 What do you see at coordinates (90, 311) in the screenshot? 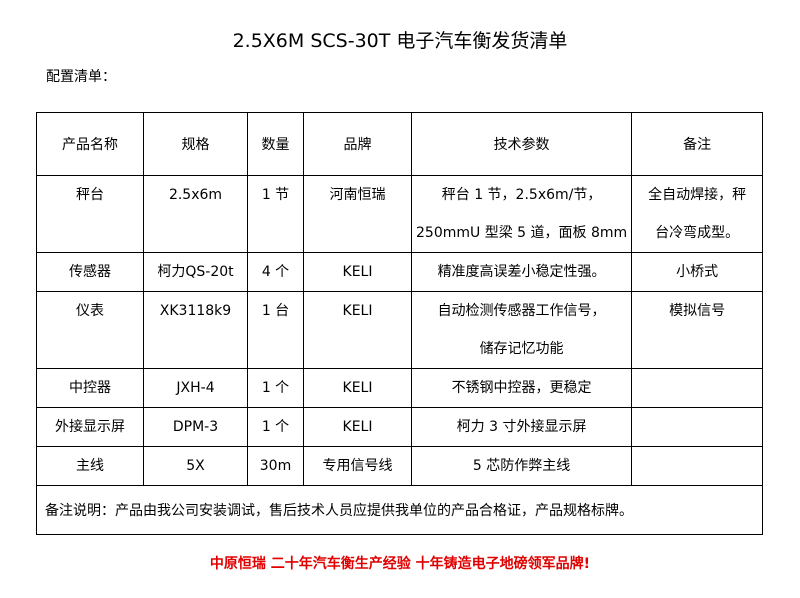
I see `product-name-text: 仪表` at bounding box center [90, 311].